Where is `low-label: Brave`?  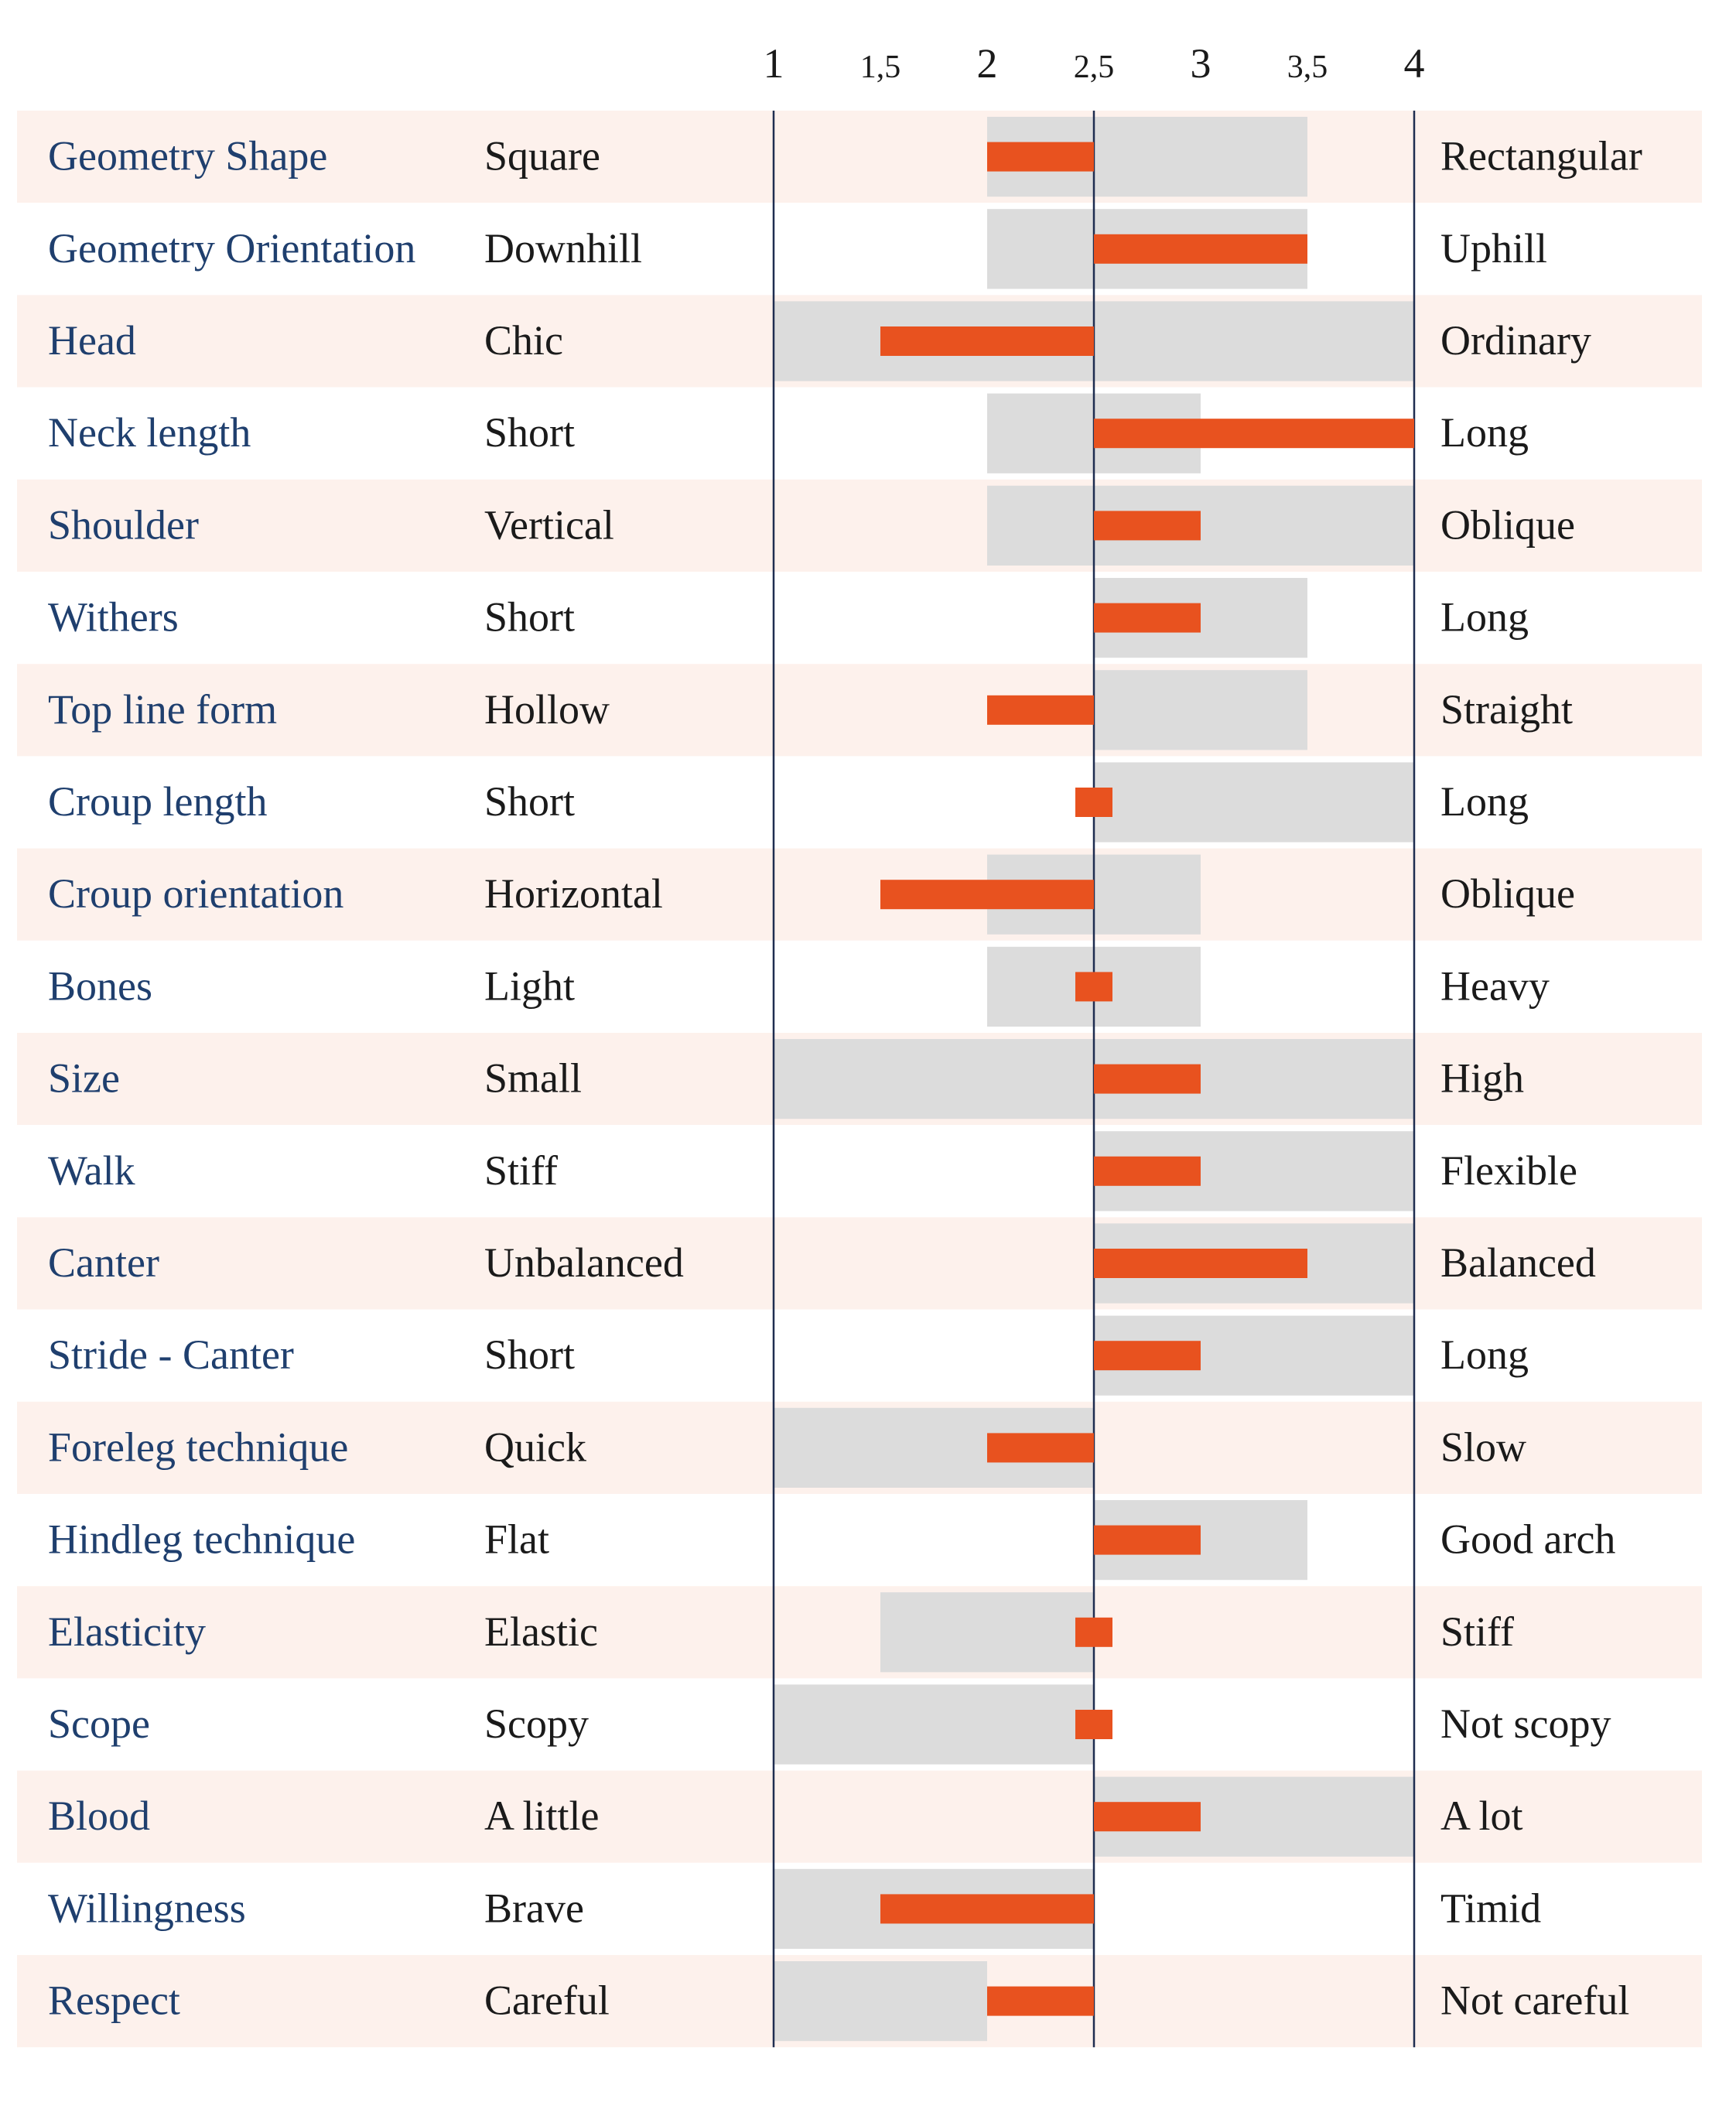 low-label: Brave is located at coordinates (534, 1908).